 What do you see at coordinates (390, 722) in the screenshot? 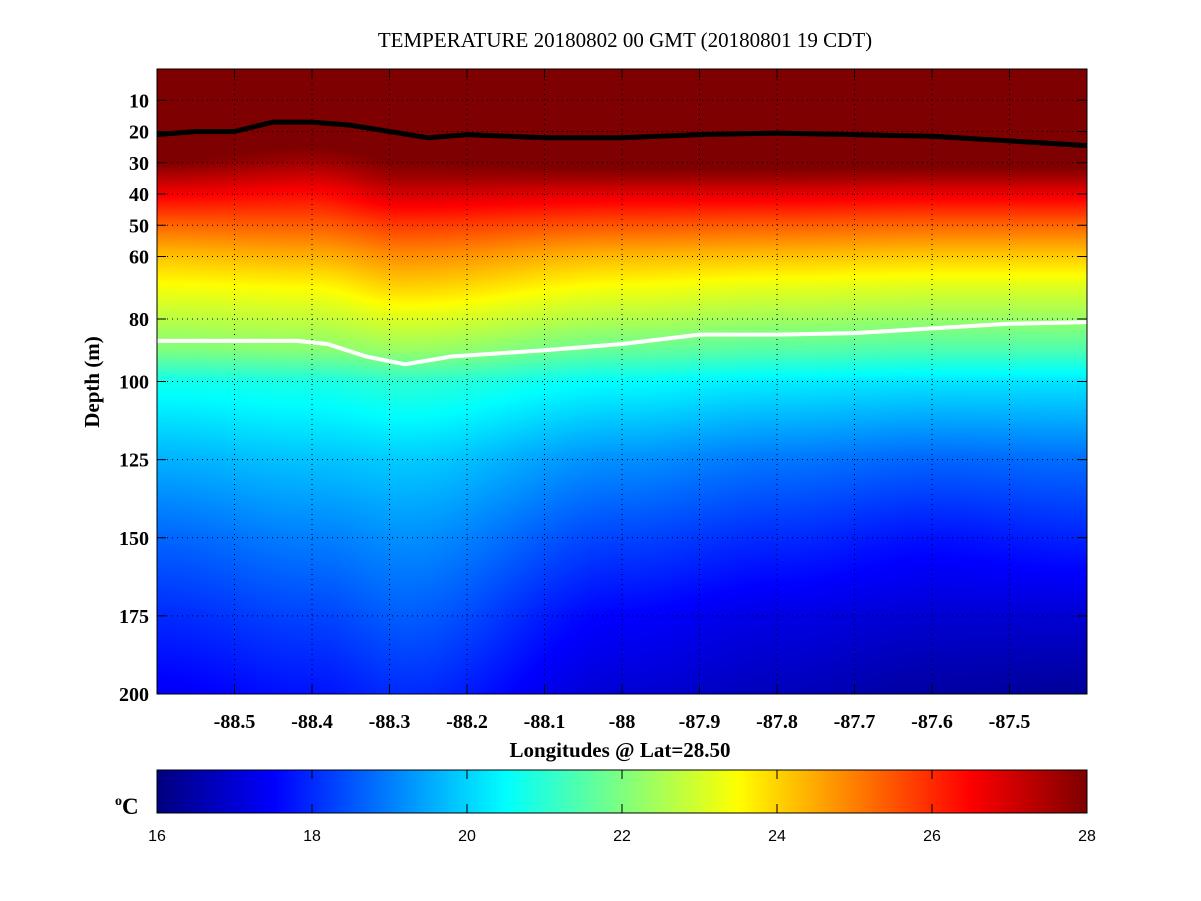
I see `x-tick-label: -88.3` at bounding box center [390, 722].